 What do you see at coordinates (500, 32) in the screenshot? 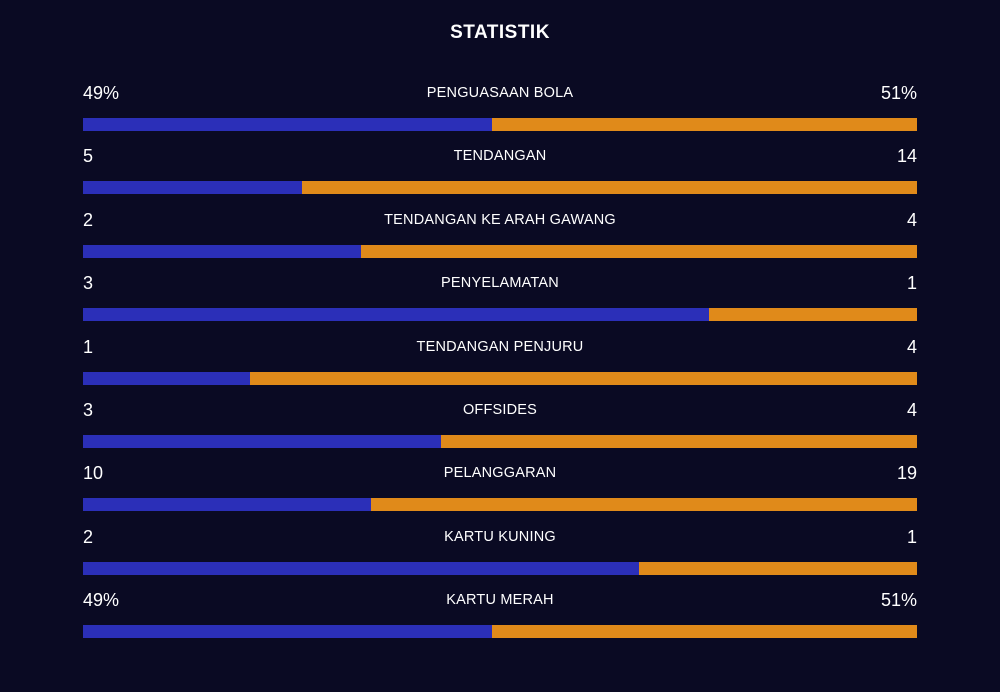
I see `stats-title: STATISTIK` at bounding box center [500, 32].